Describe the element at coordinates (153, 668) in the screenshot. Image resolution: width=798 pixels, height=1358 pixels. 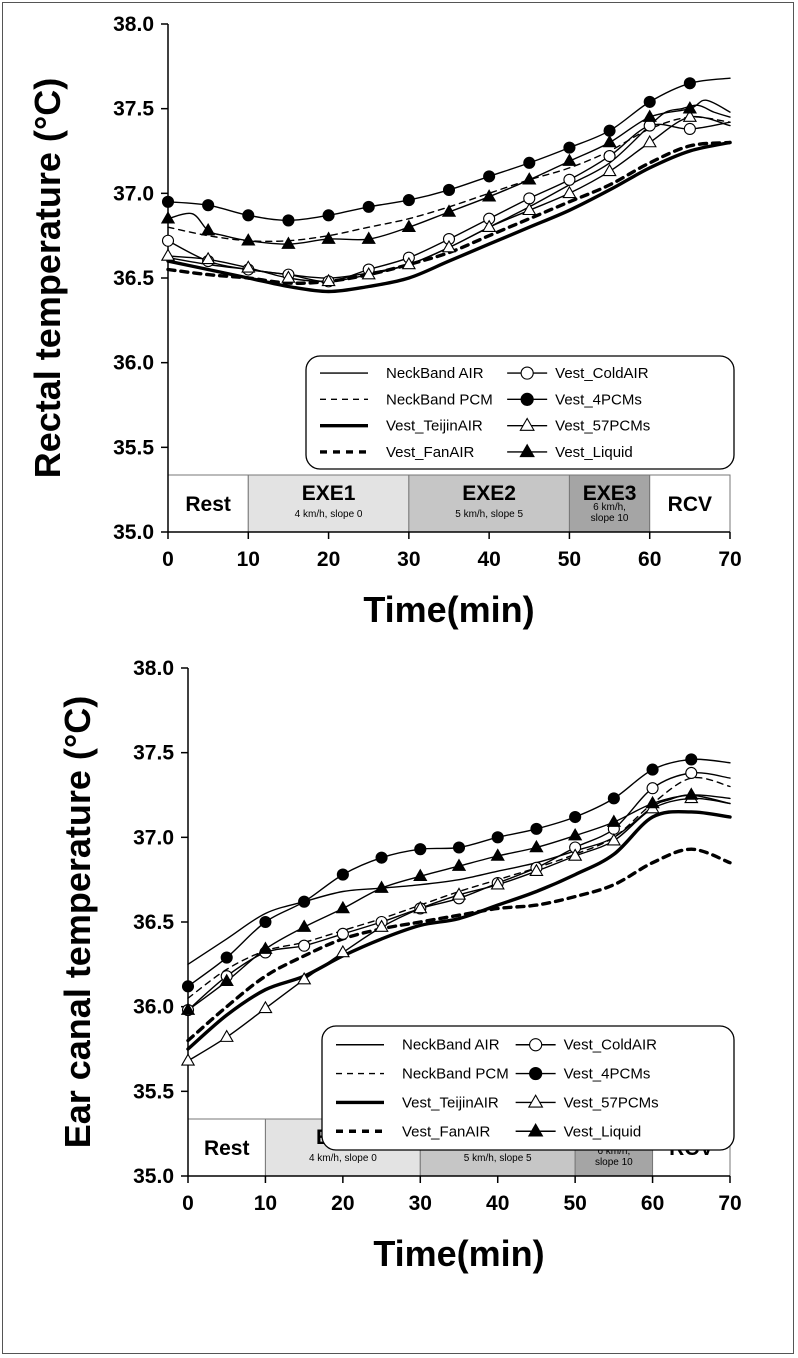
I see `y-tick-label: 38.0` at that location.